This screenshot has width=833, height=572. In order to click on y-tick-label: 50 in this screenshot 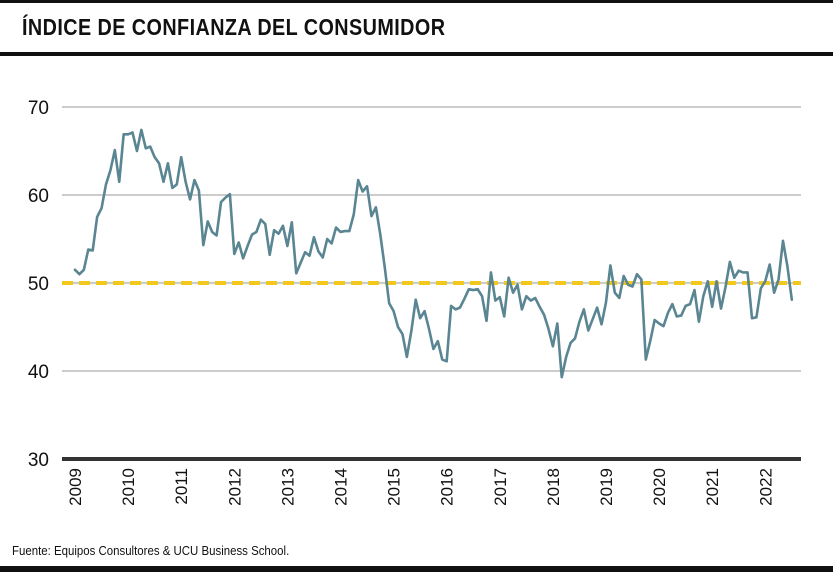, I will do `click(38, 284)`.